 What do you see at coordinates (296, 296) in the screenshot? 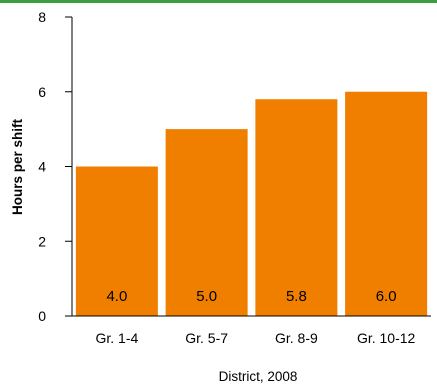
I see `bar-value-label: 5.8` at bounding box center [296, 296].